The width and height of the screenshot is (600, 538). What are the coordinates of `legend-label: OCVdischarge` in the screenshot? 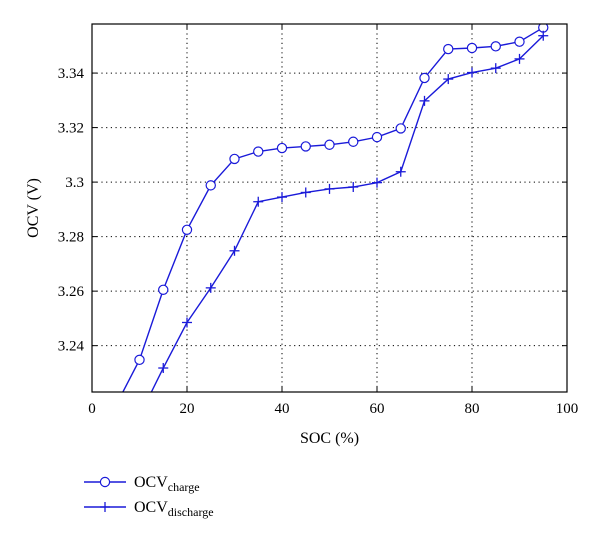 It's located at (174, 509).